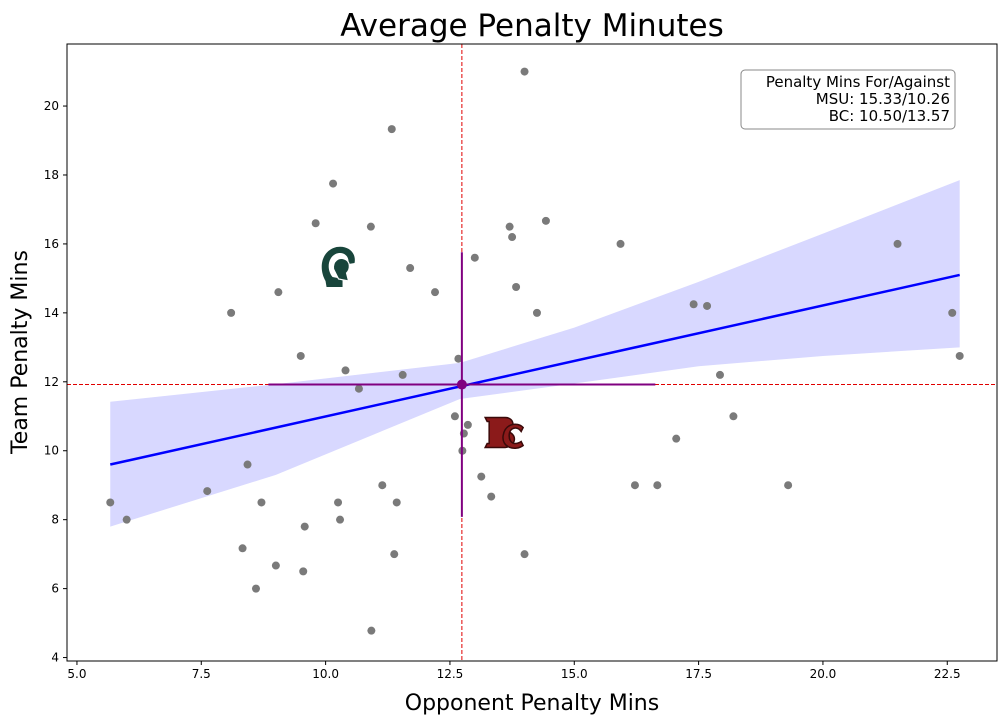 The height and width of the screenshot is (723, 1007). Describe the element at coordinates (51, 106) in the screenshot. I see `y-tick-label: 20` at that location.